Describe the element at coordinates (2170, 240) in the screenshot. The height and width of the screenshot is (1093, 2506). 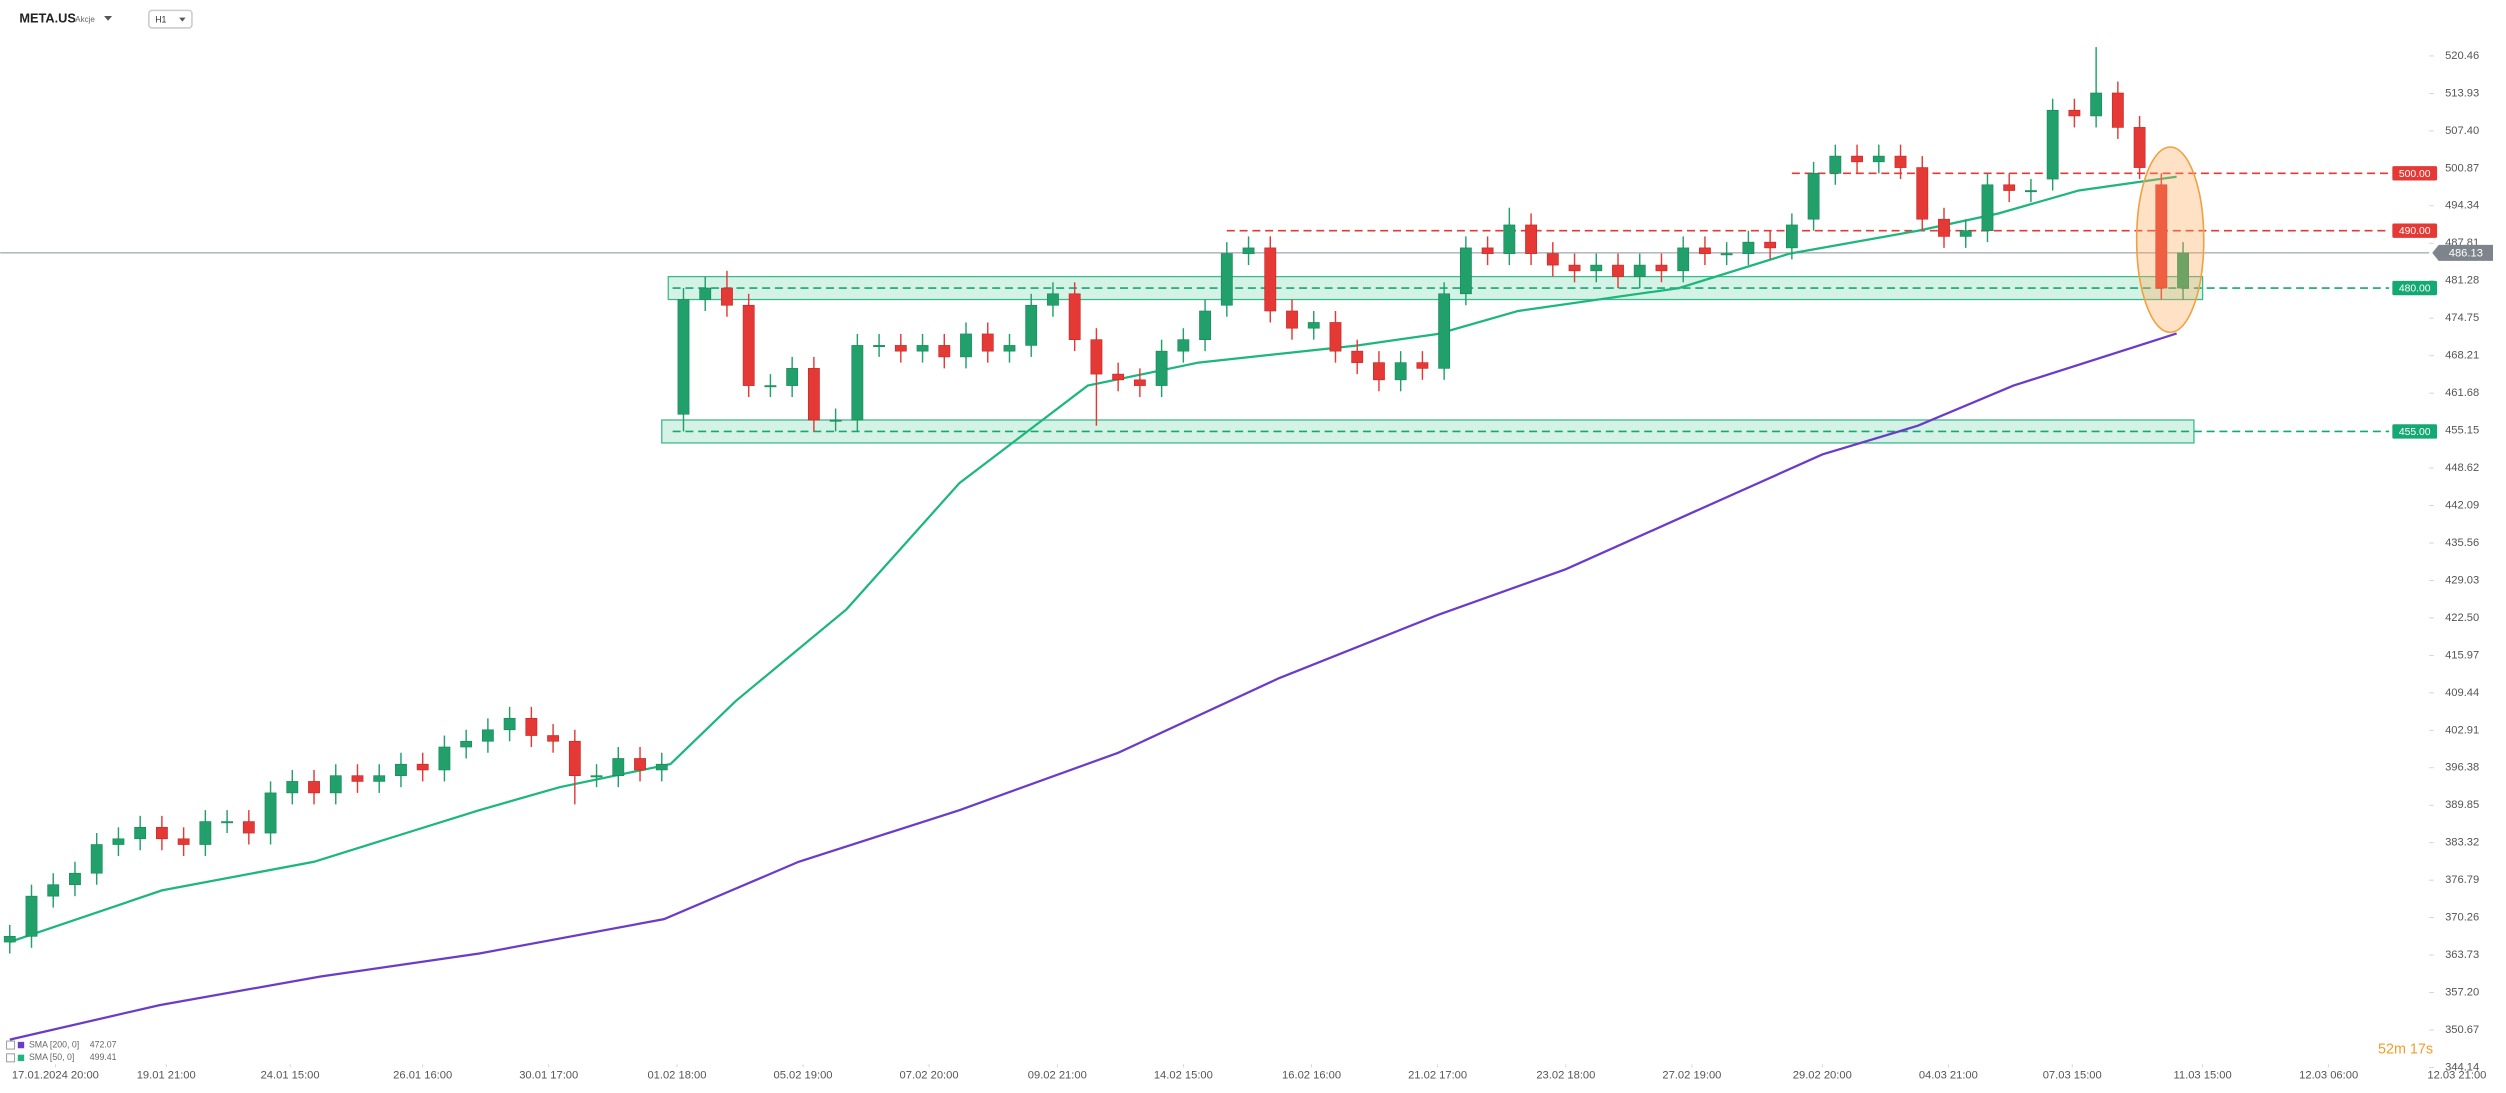
I see `highlight-ellipse` at that location.